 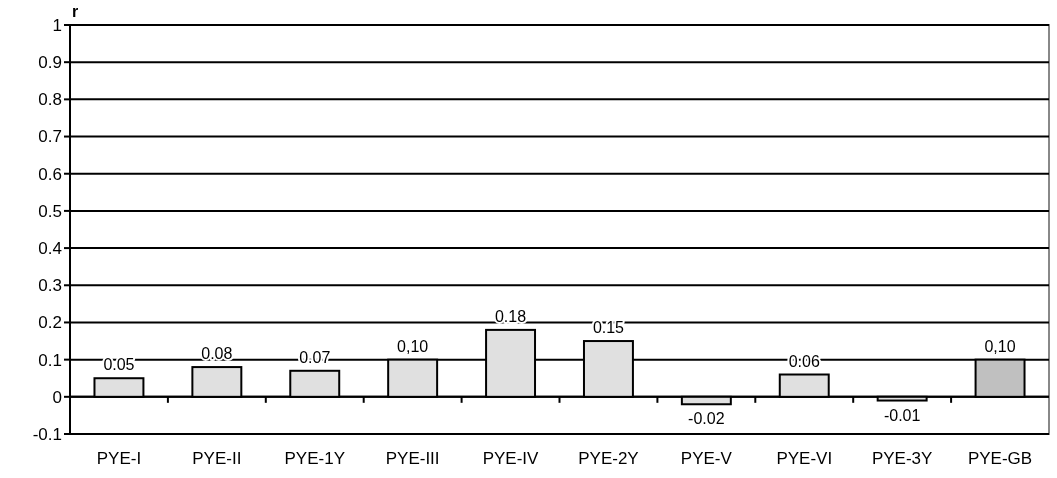 What do you see at coordinates (50, 100) in the screenshot?
I see `y-tick-label: 0.8` at bounding box center [50, 100].